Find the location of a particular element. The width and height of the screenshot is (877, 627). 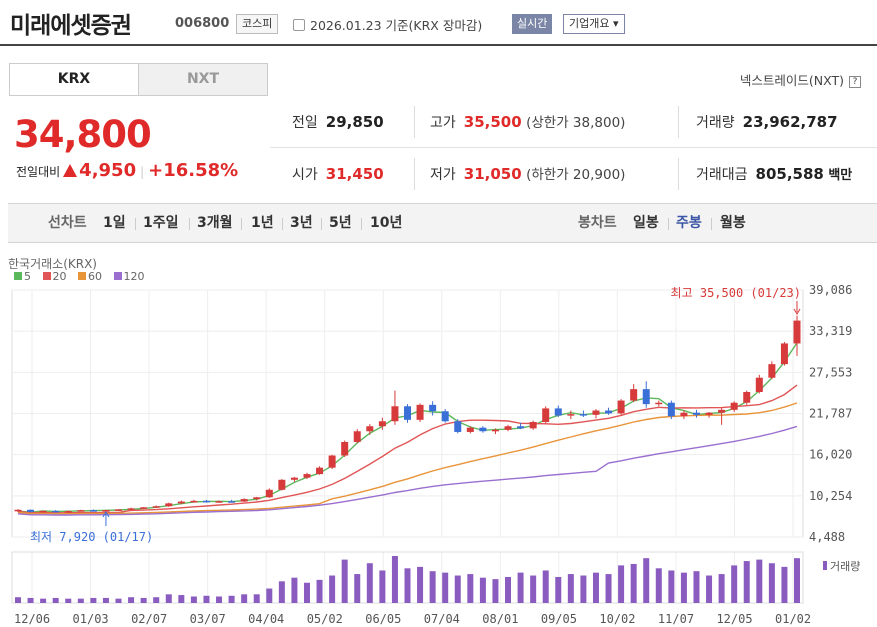

date-text: 2026.01.23 기준(KRX 장마감) is located at coordinates (387, 24).